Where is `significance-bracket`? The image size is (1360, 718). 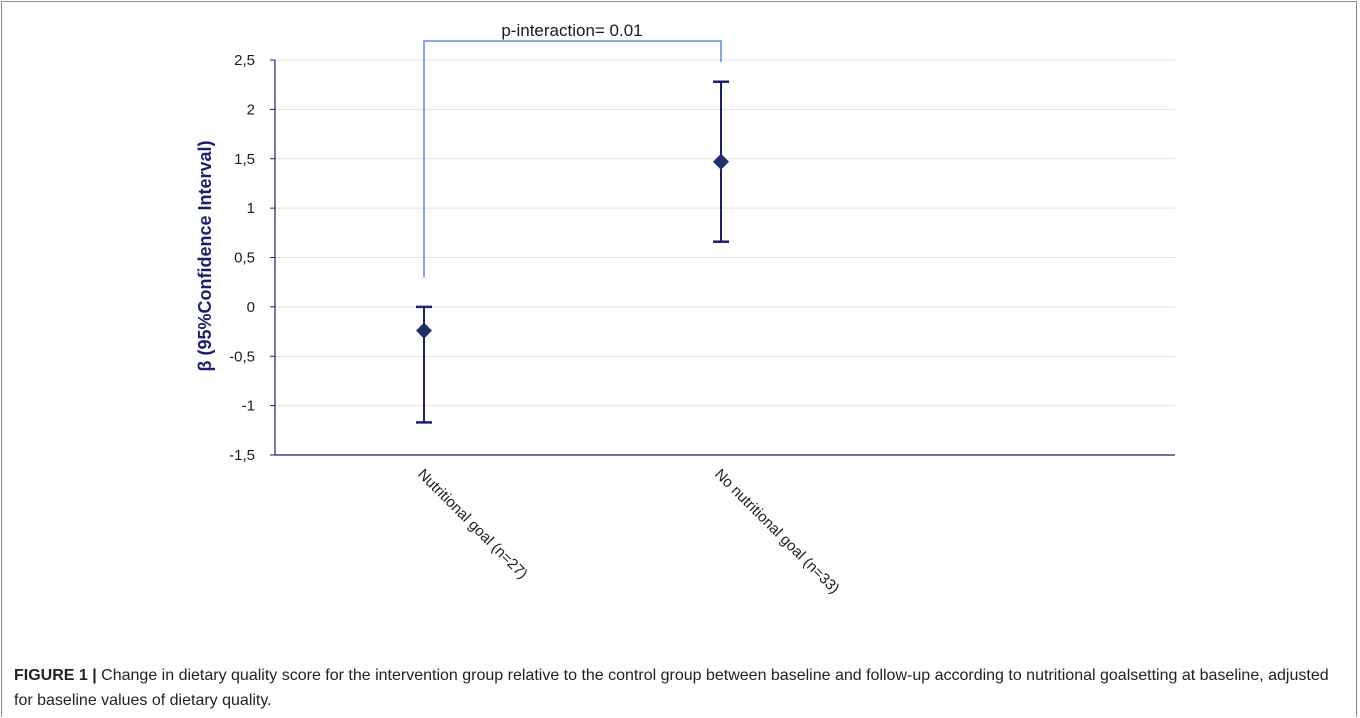
significance-bracket is located at coordinates (572, 159).